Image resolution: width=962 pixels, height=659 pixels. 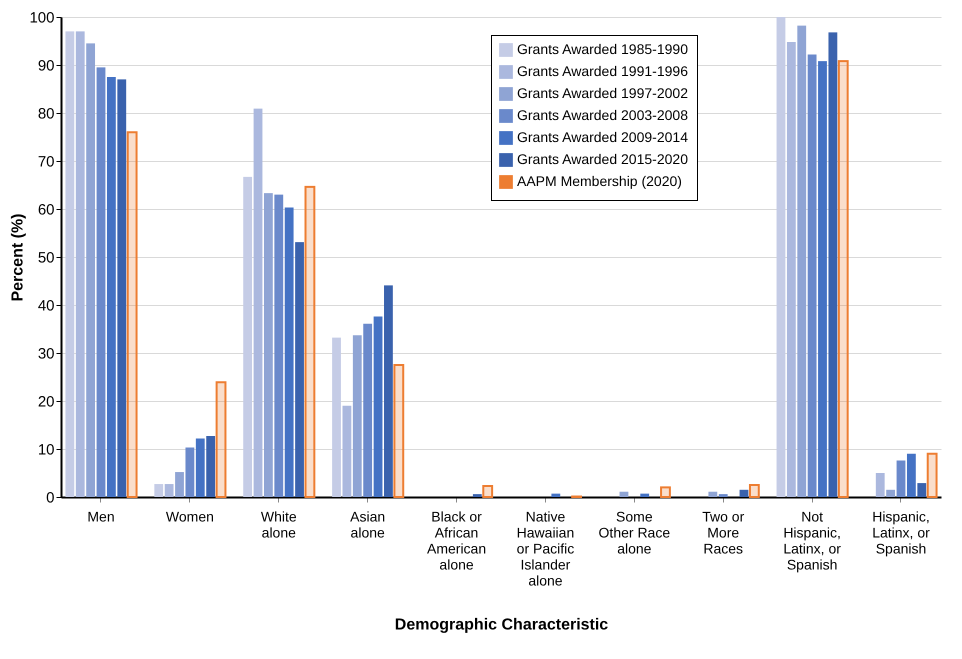 What do you see at coordinates (602, 159) in the screenshot?
I see `legend-label: Grants Awarded 2015-2020` at bounding box center [602, 159].